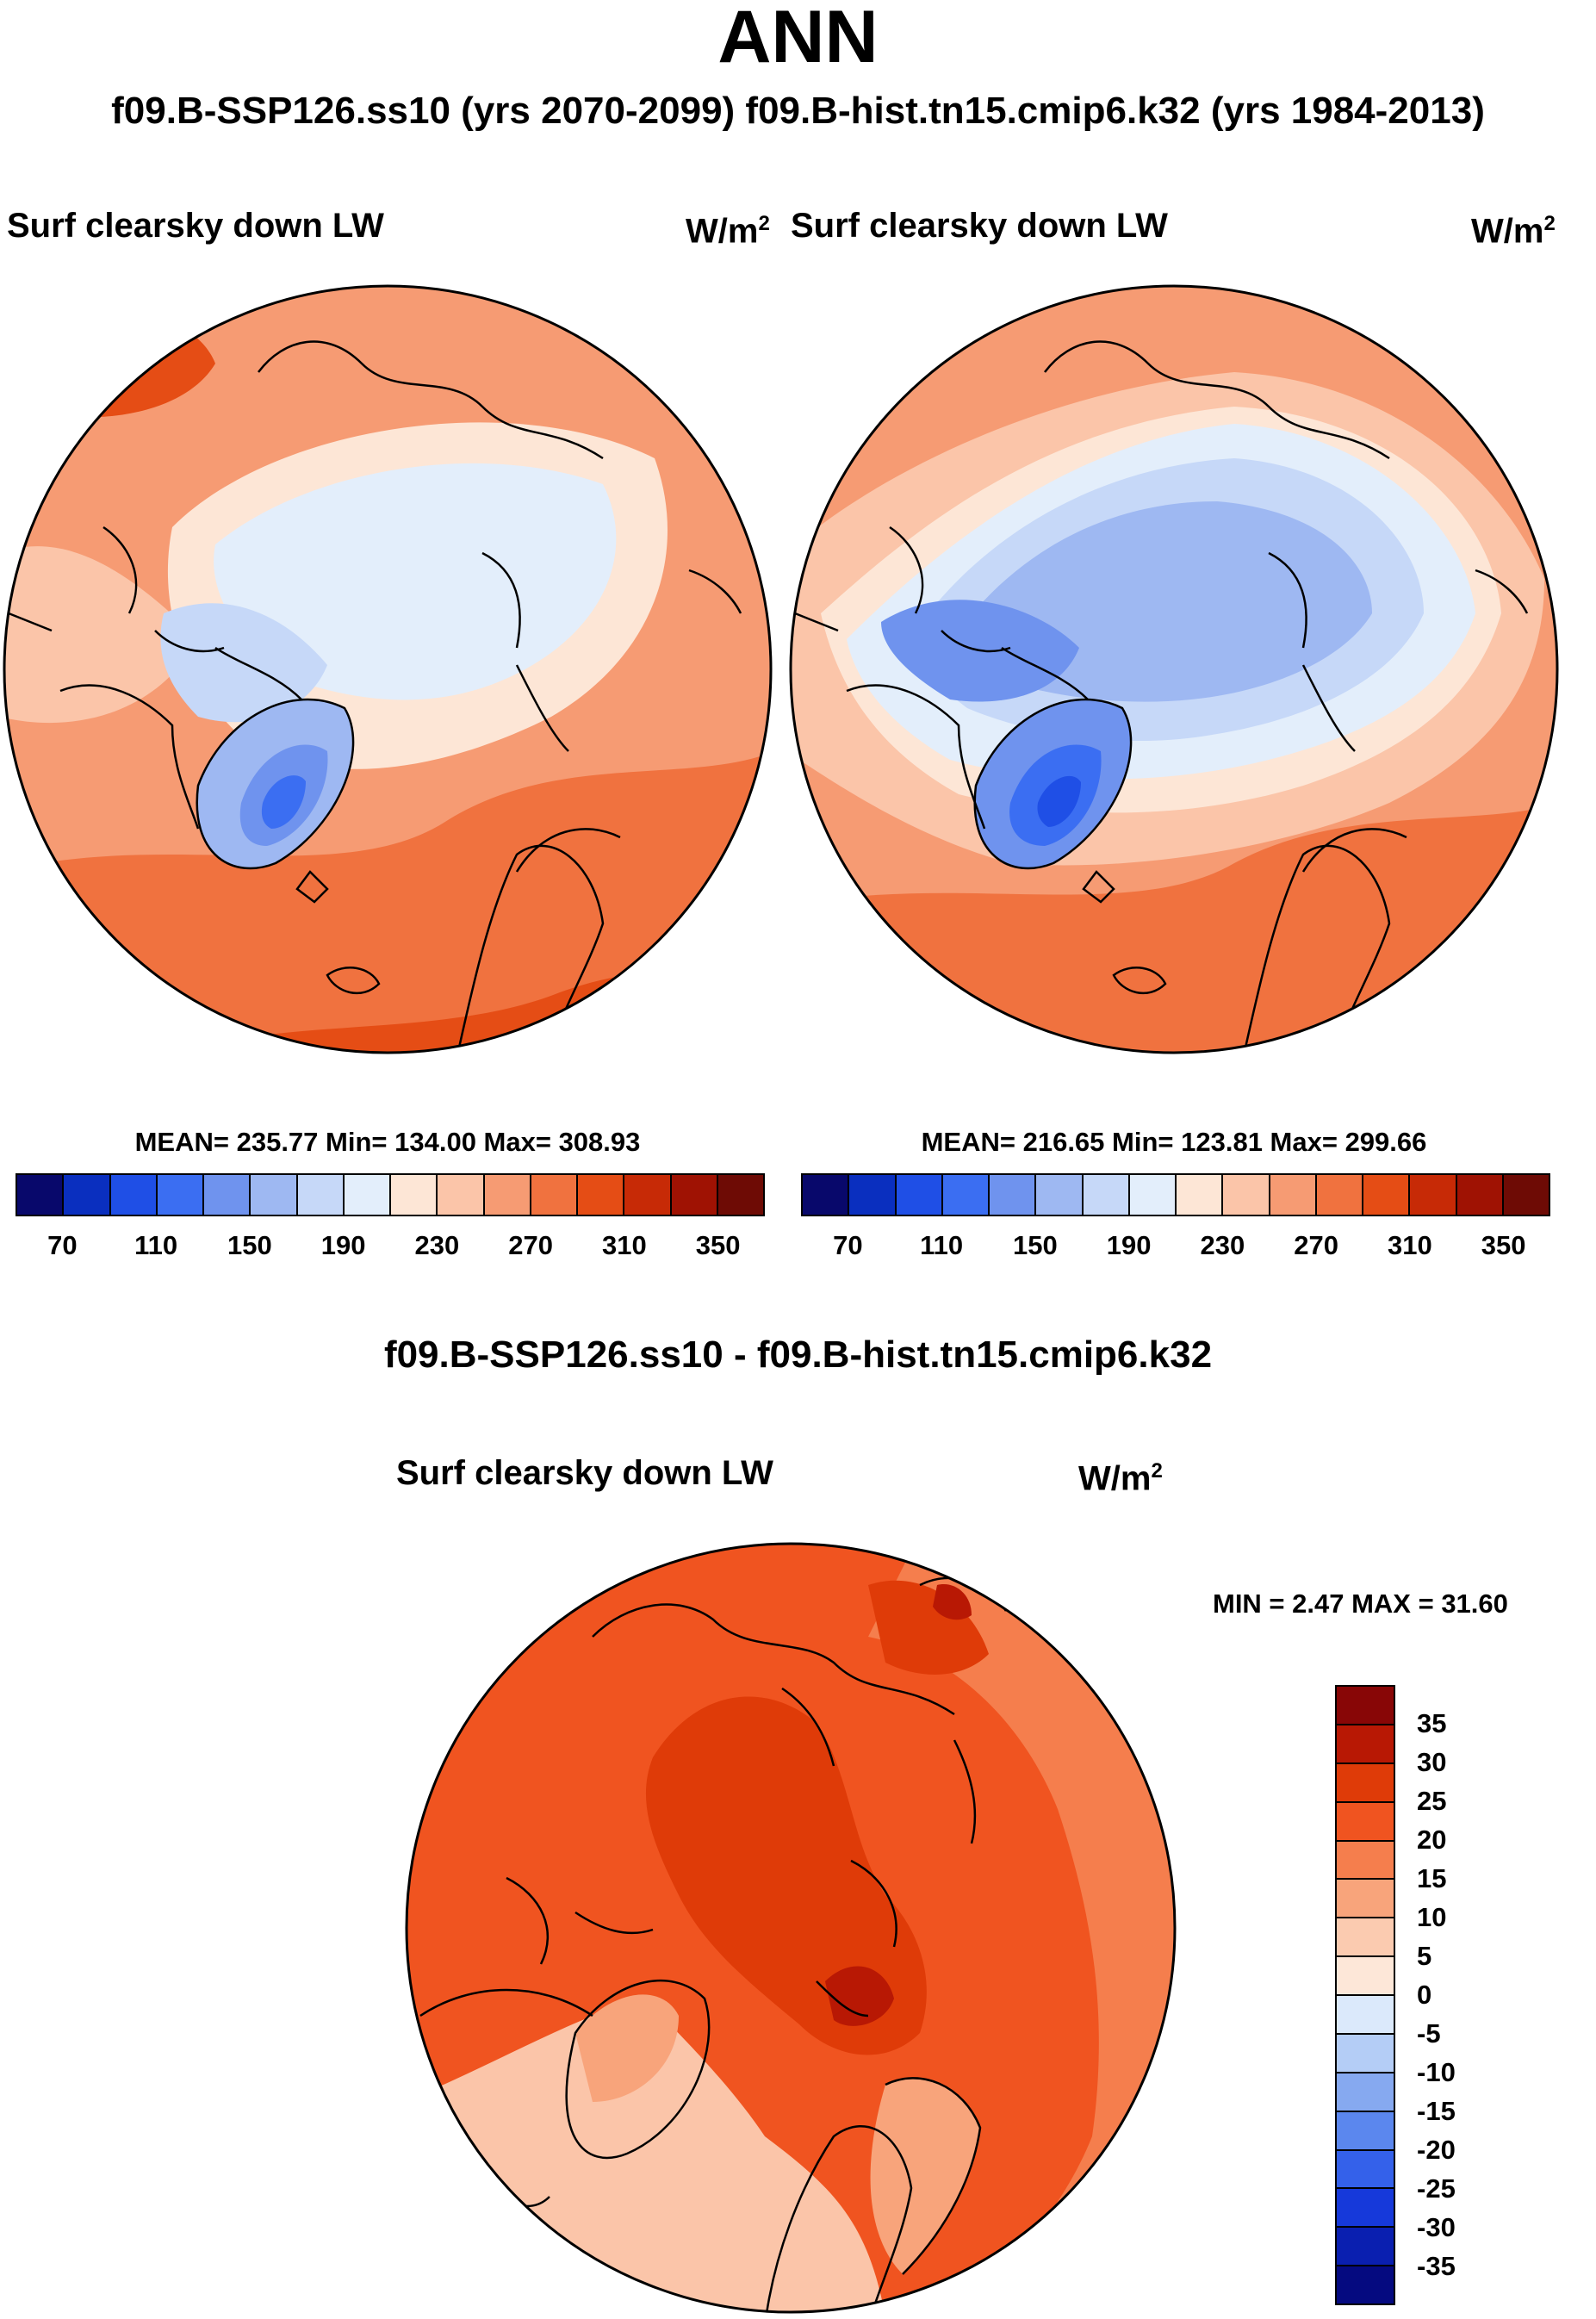 The width and height of the screenshot is (1596, 2319). What do you see at coordinates (798, 39) in the screenshot?
I see `main-title: ANN` at bounding box center [798, 39].